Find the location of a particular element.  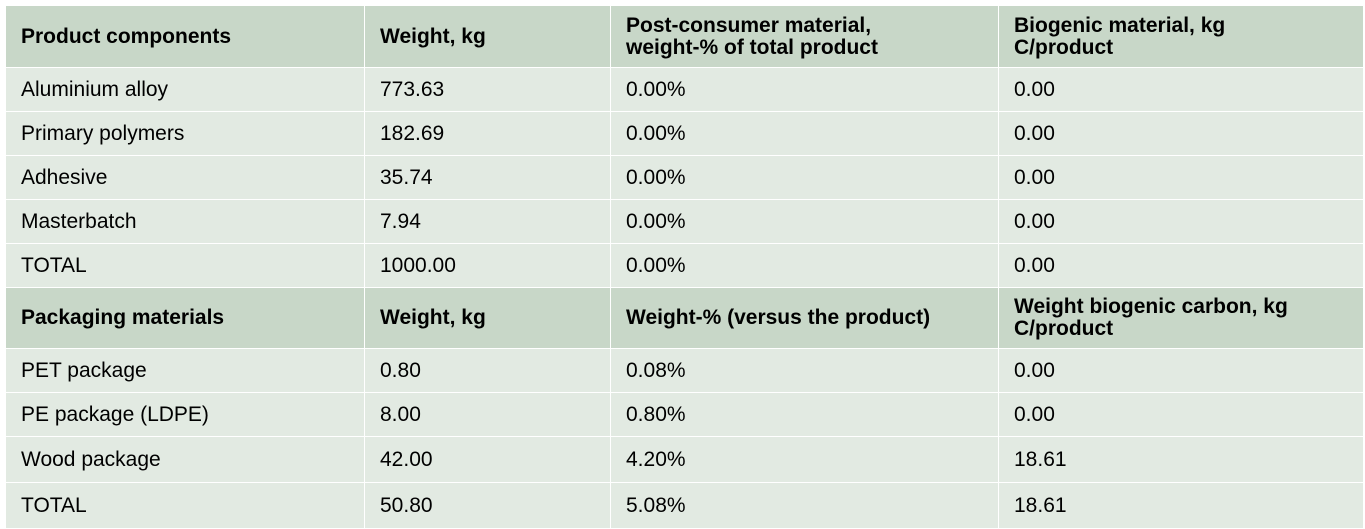

header-label: Packaging materials is located at coordinates (123, 317).